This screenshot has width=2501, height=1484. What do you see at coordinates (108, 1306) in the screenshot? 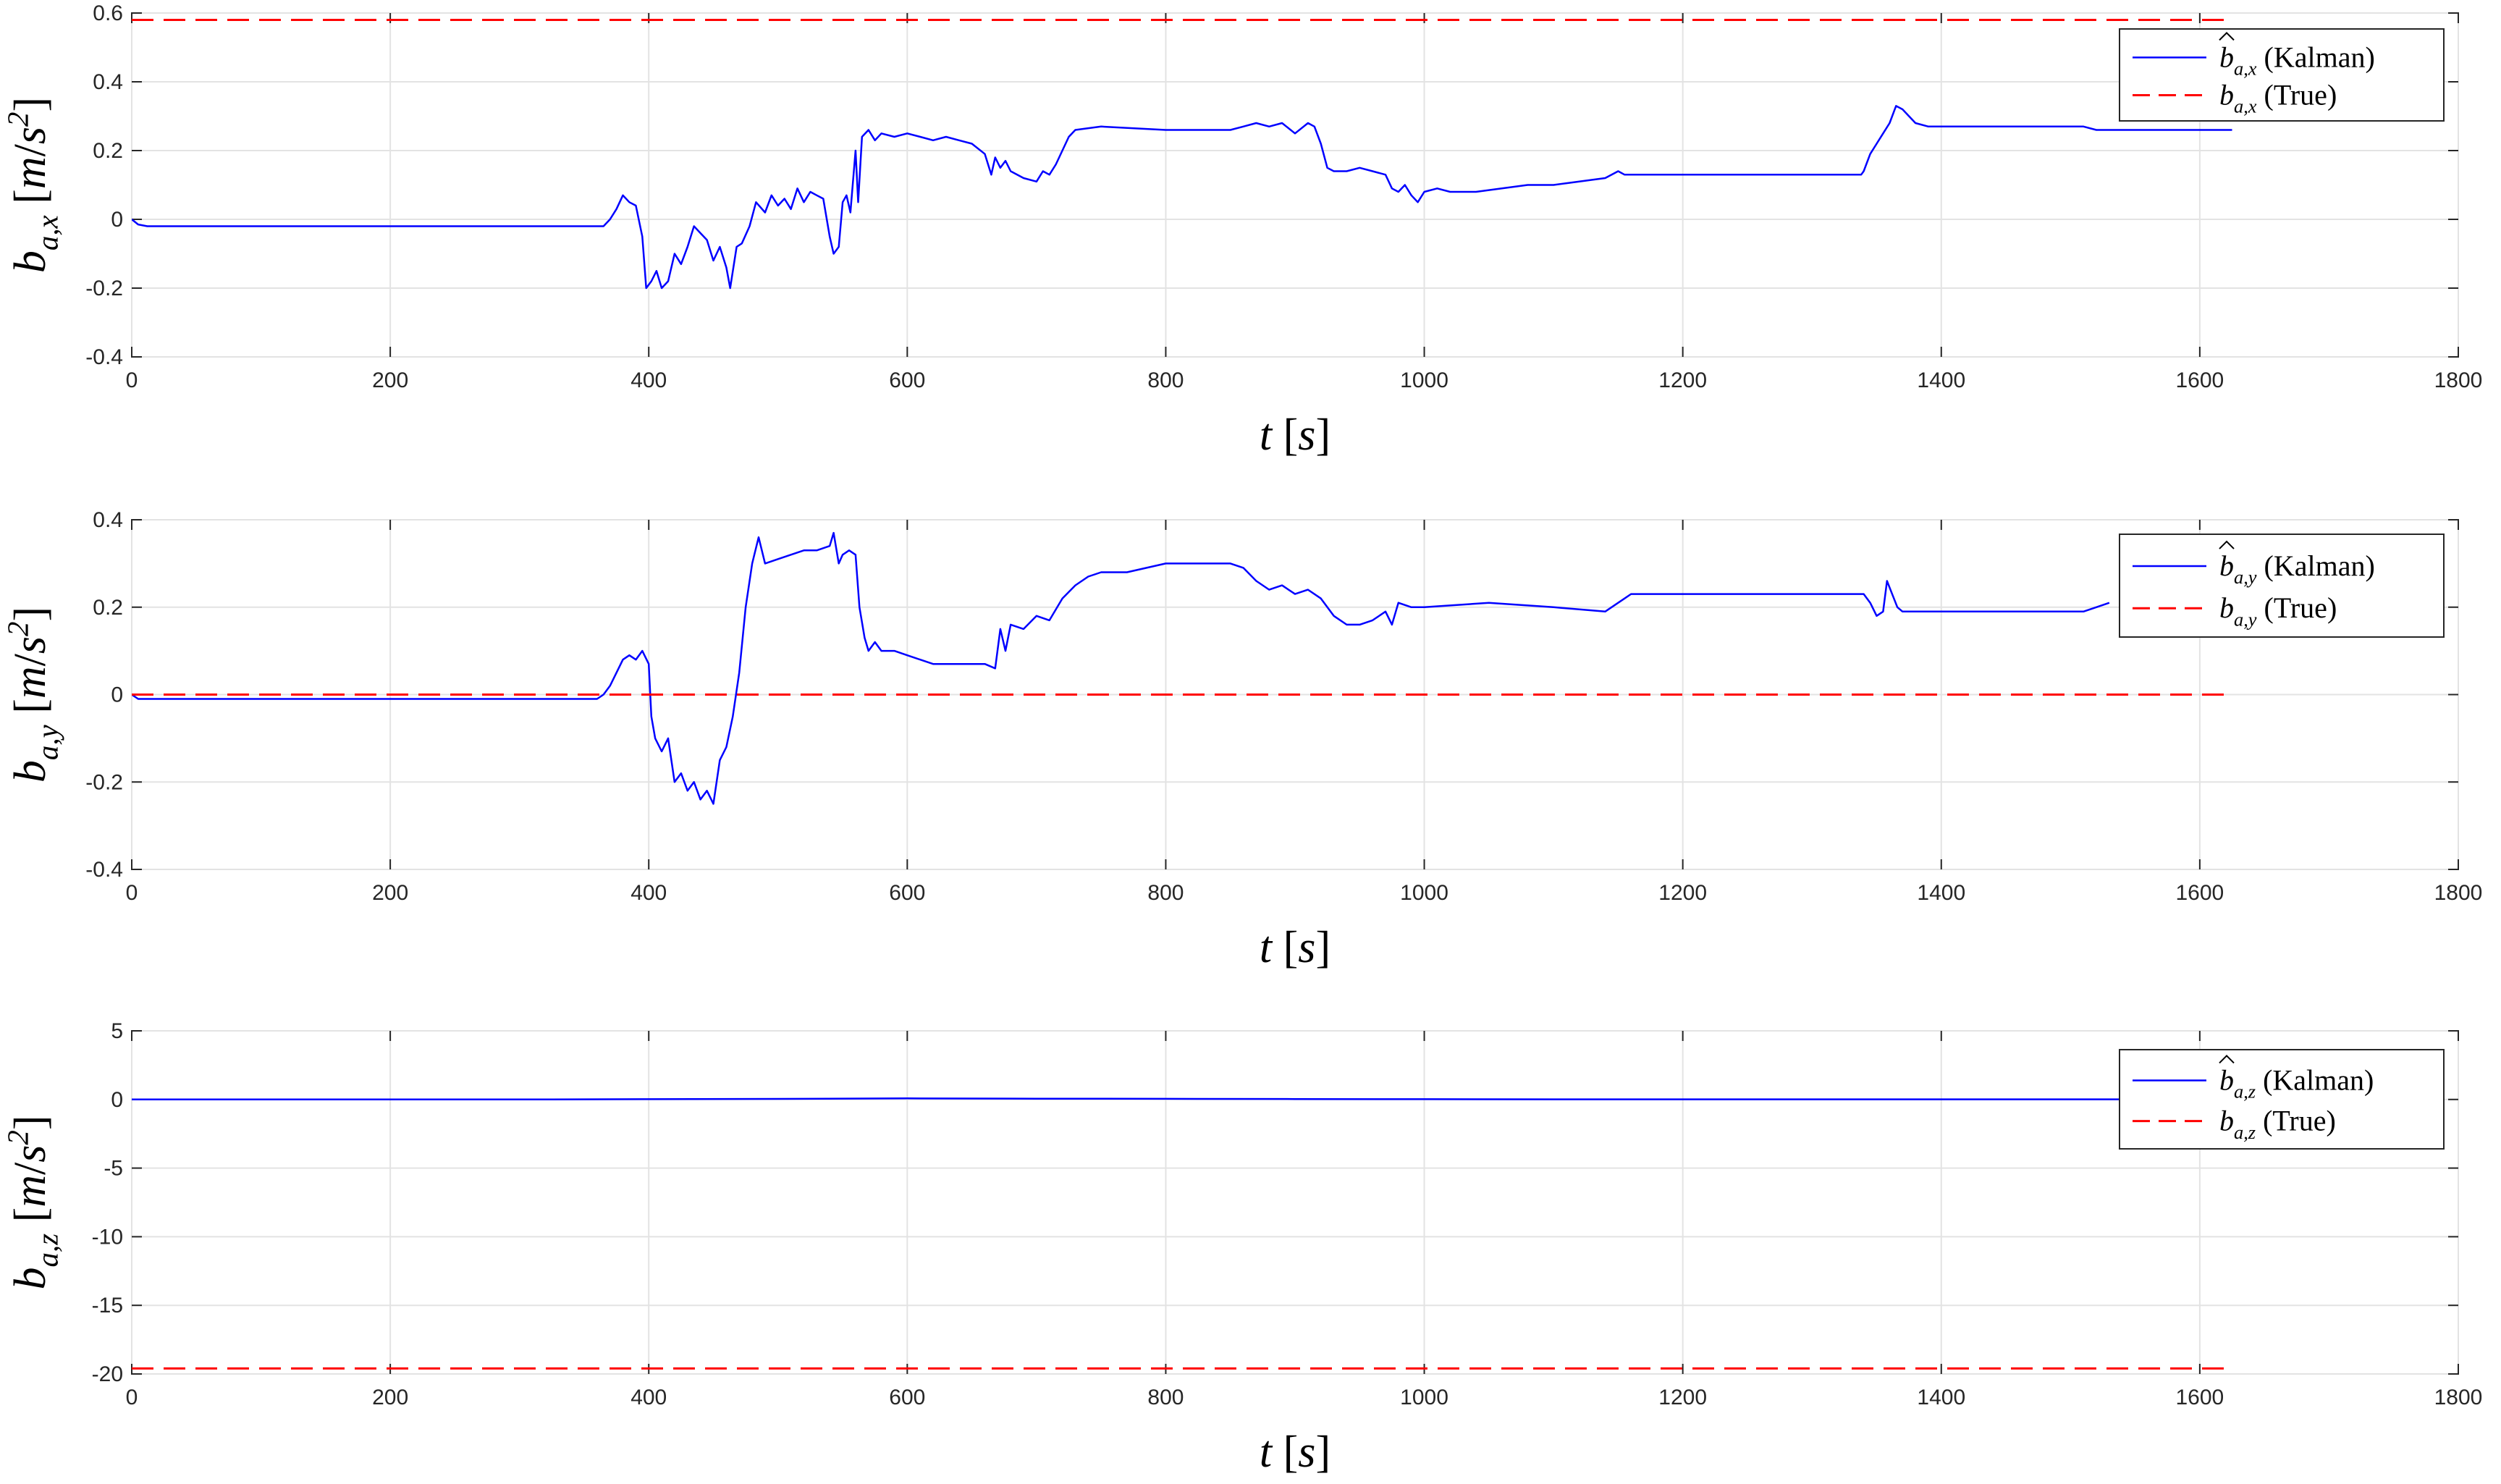
I see `y-tick-label: -15` at bounding box center [108, 1306].